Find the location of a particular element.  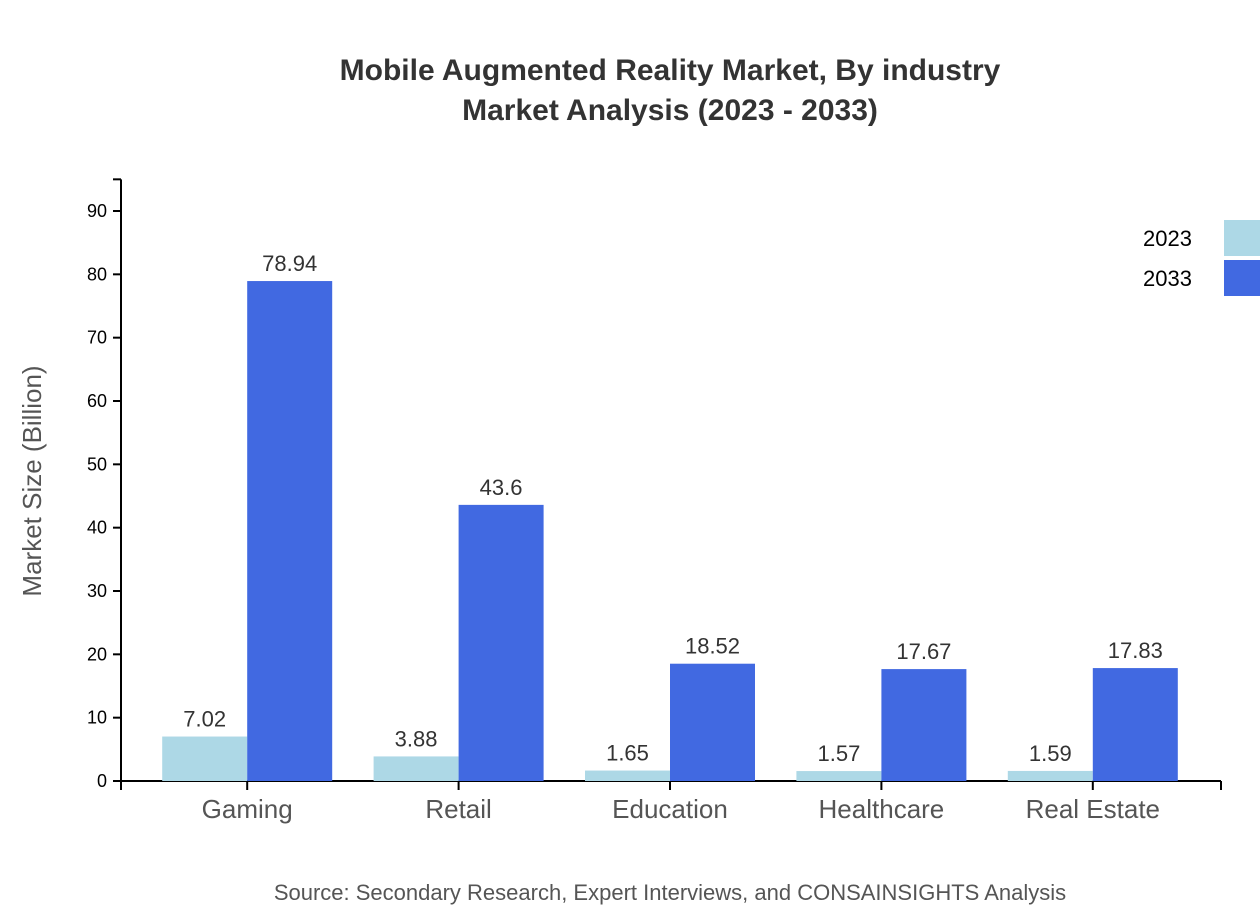

bar-2033-healthcare is located at coordinates (924, 725).